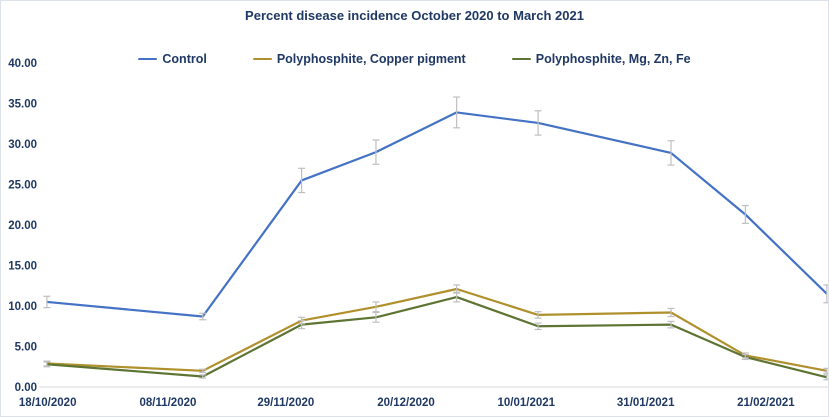 This screenshot has width=829, height=417. What do you see at coordinates (371, 59) in the screenshot?
I see `legend-label-copper-pigment: Polyphosphite, Copper pigment` at bounding box center [371, 59].